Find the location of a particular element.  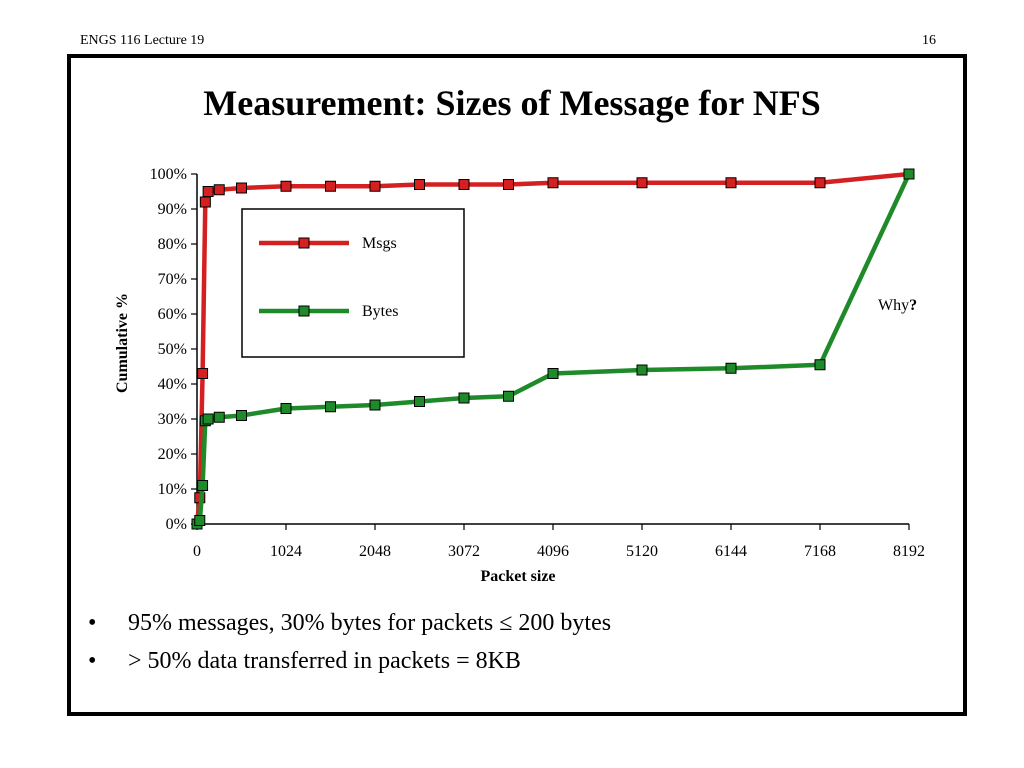

x-tick-label: 2048 is located at coordinates (375, 551).